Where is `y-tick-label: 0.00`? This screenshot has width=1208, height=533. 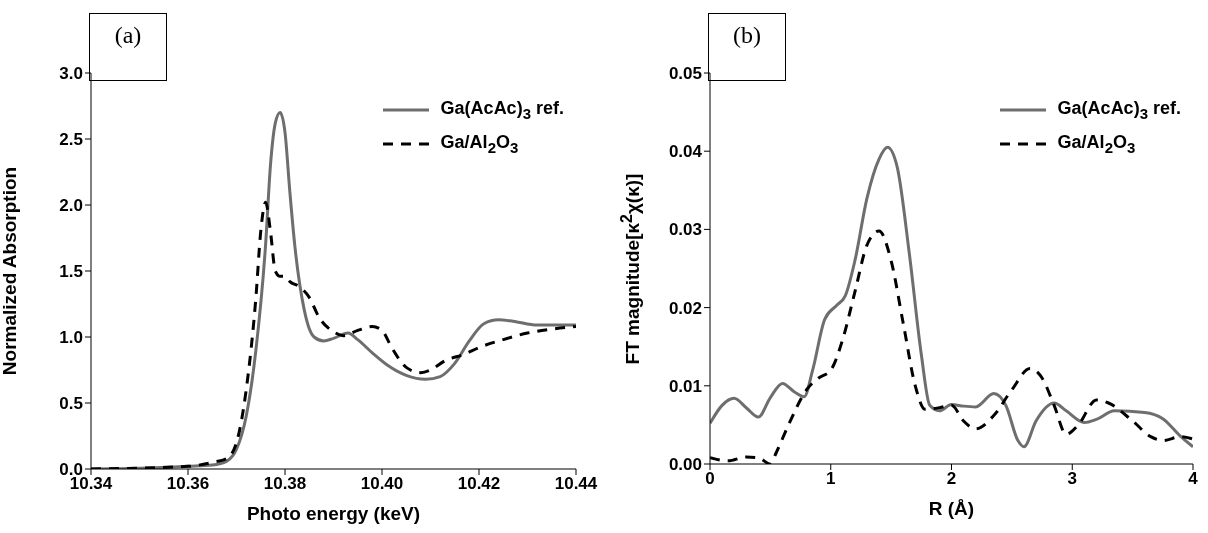 y-tick-label: 0.00 is located at coordinates (685, 465).